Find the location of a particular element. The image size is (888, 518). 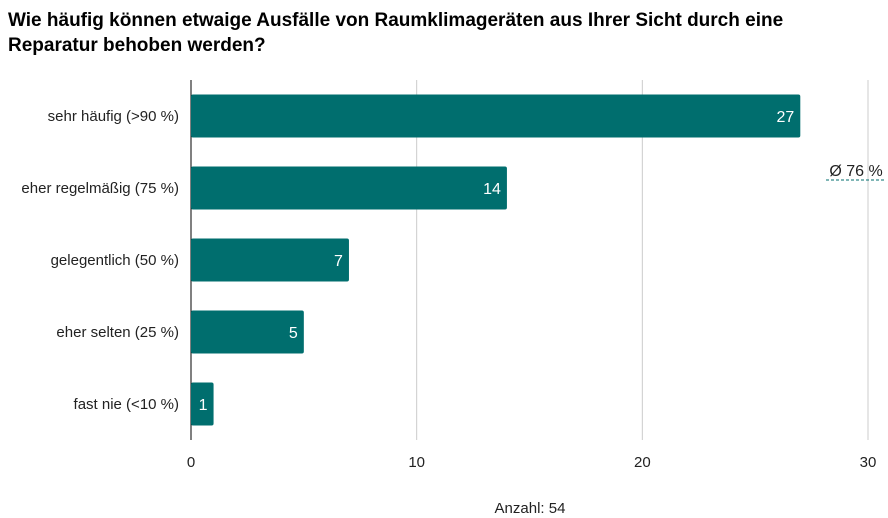

category-label-box: gelegentlich (50 %) is located at coordinates (114, 260).